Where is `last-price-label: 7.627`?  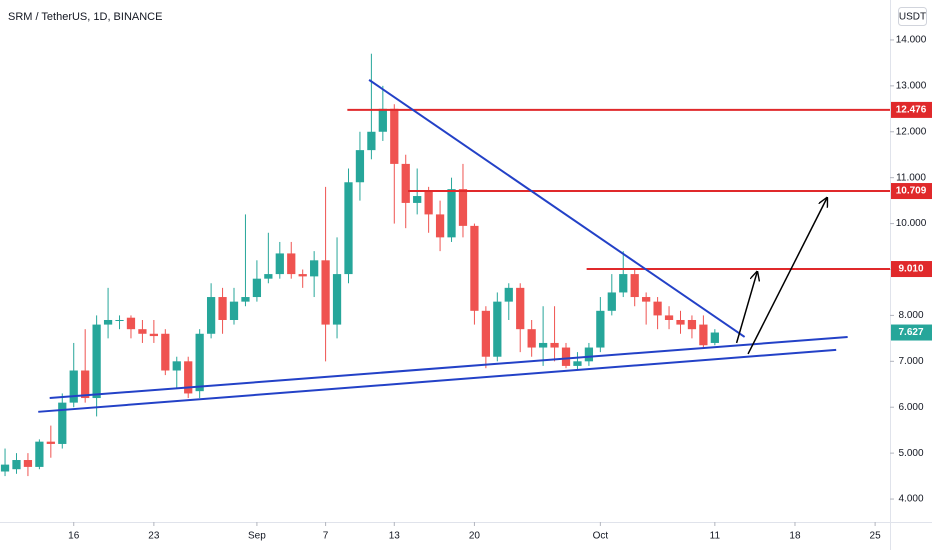 last-price-label: 7.627 is located at coordinates (910, 332).